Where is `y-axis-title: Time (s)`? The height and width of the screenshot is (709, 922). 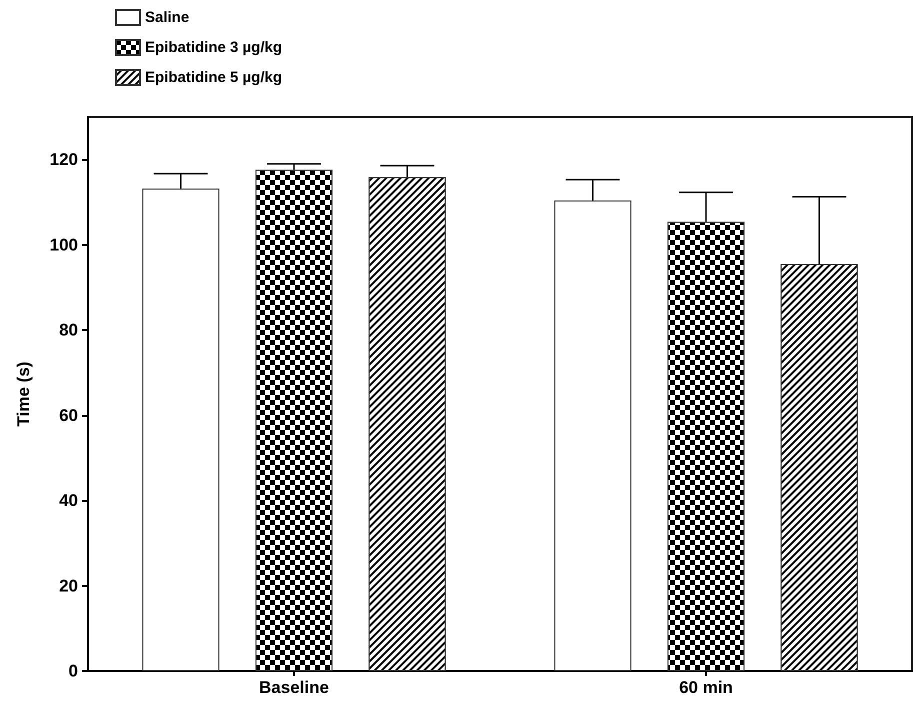
y-axis-title: Time (s) is located at coordinates (23, 394).